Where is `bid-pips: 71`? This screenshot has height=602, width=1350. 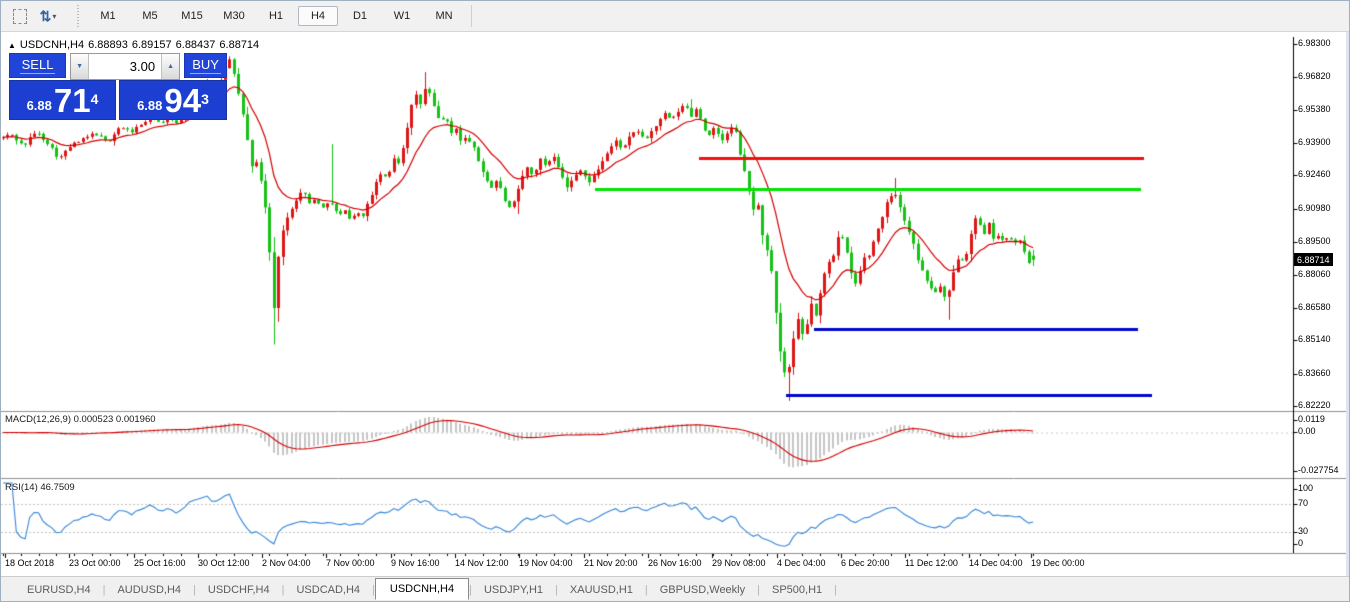 bid-pips: 71 is located at coordinates (72, 100).